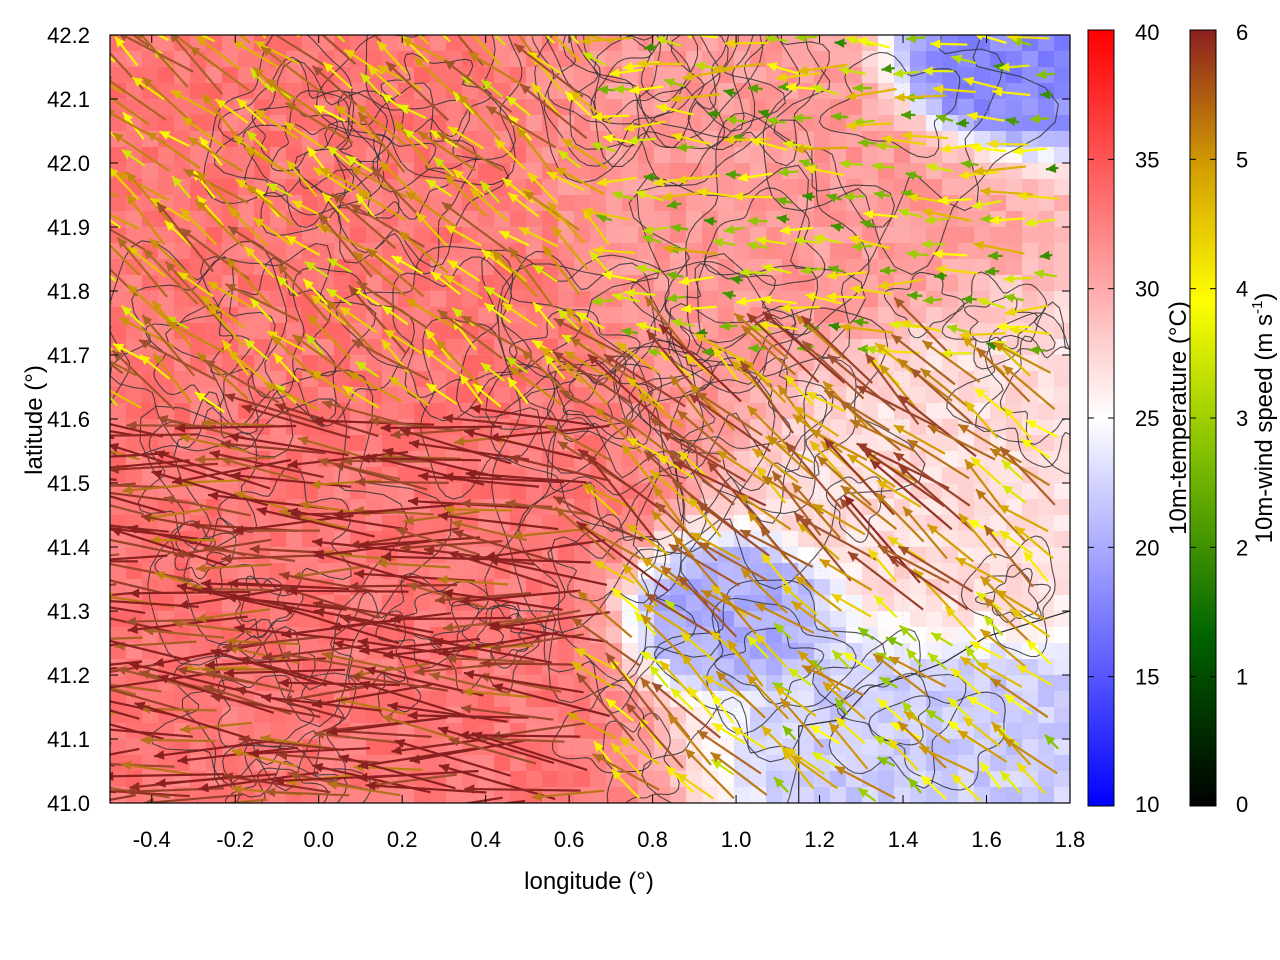 Image resolution: width=1280 pixels, height=960 pixels. Describe the element at coordinates (1147, 804) in the screenshot. I see `colorbar-tick-label: 10` at that location.